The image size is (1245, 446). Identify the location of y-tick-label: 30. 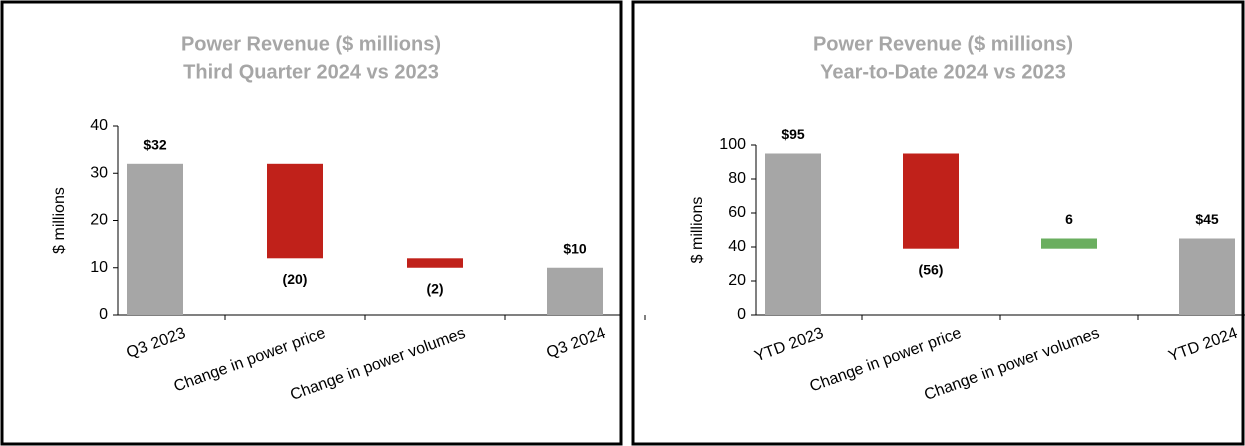
(99, 172).